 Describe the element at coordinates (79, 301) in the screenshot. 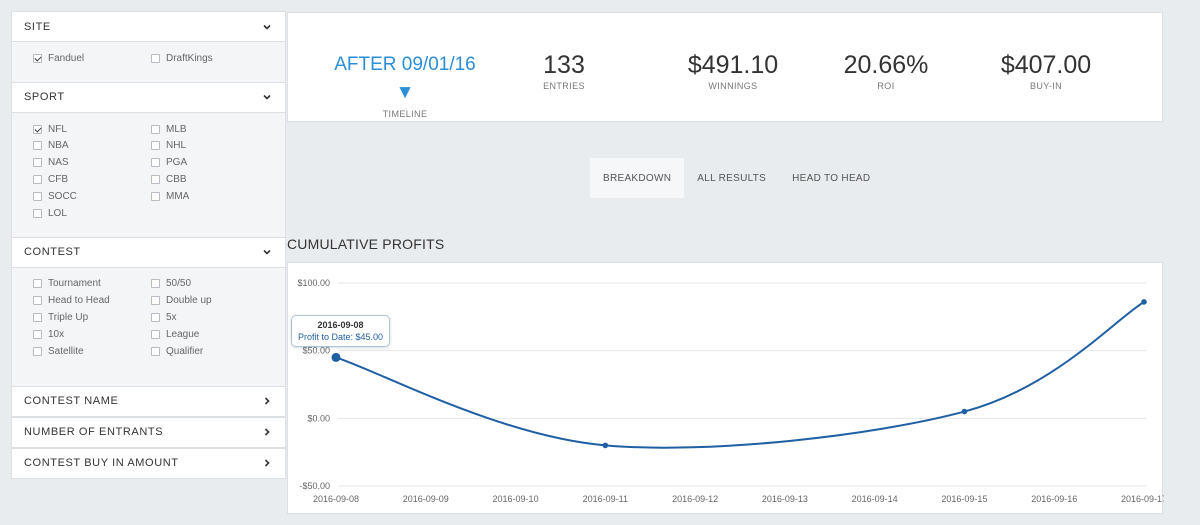

I see `option-label: Head to Head` at that location.